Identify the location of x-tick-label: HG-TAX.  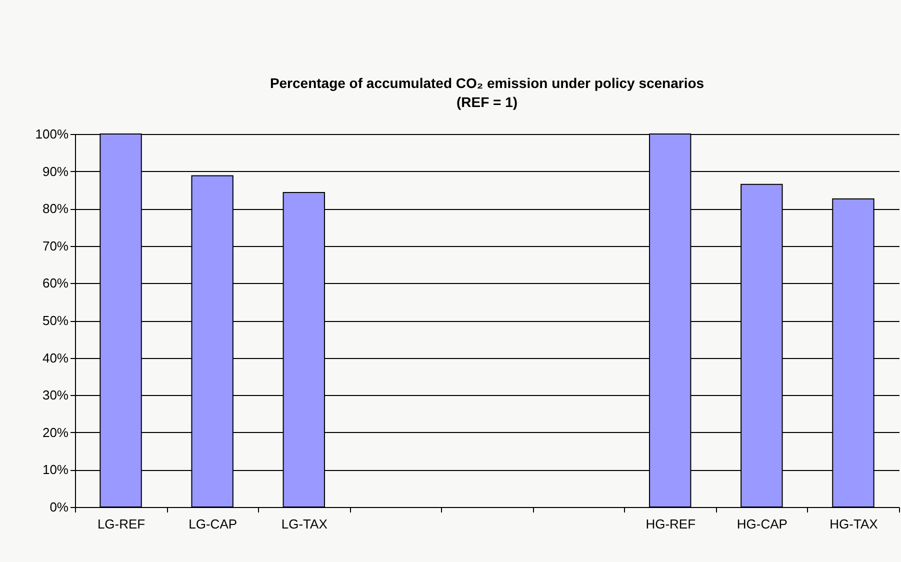
(854, 524).